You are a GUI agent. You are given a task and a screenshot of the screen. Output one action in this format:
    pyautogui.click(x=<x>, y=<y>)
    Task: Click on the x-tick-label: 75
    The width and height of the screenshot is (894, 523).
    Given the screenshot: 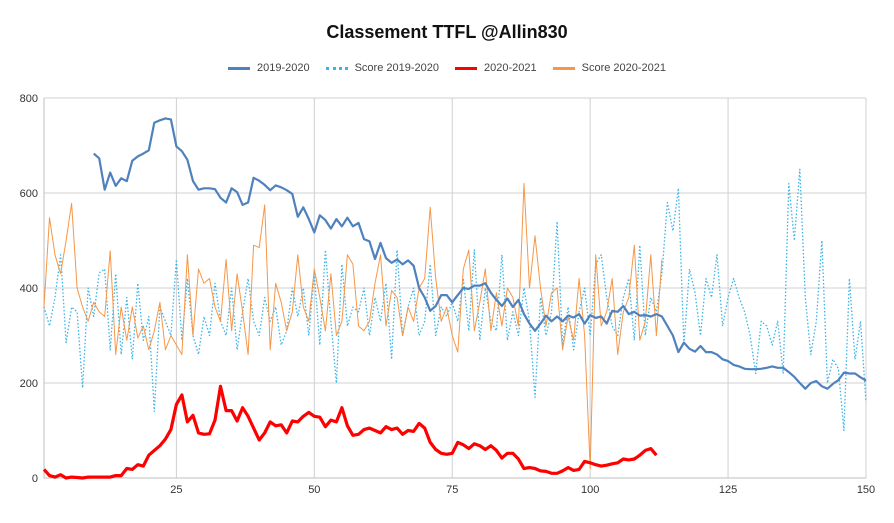 What is the action you would take?
    pyautogui.click(x=452, y=490)
    